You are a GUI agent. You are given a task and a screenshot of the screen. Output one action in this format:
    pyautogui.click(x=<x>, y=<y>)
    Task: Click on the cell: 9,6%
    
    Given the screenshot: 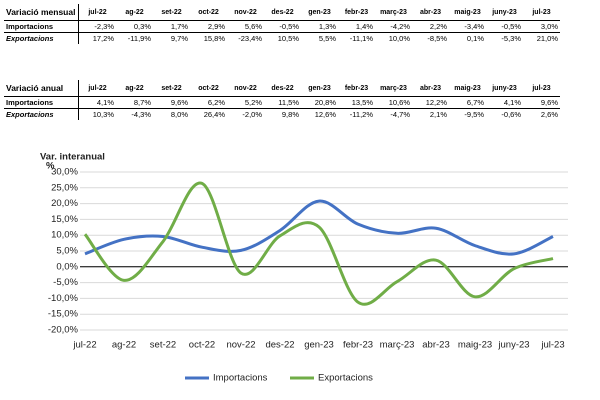 What is the action you would take?
    pyautogui.click(x=171, y=102)
    